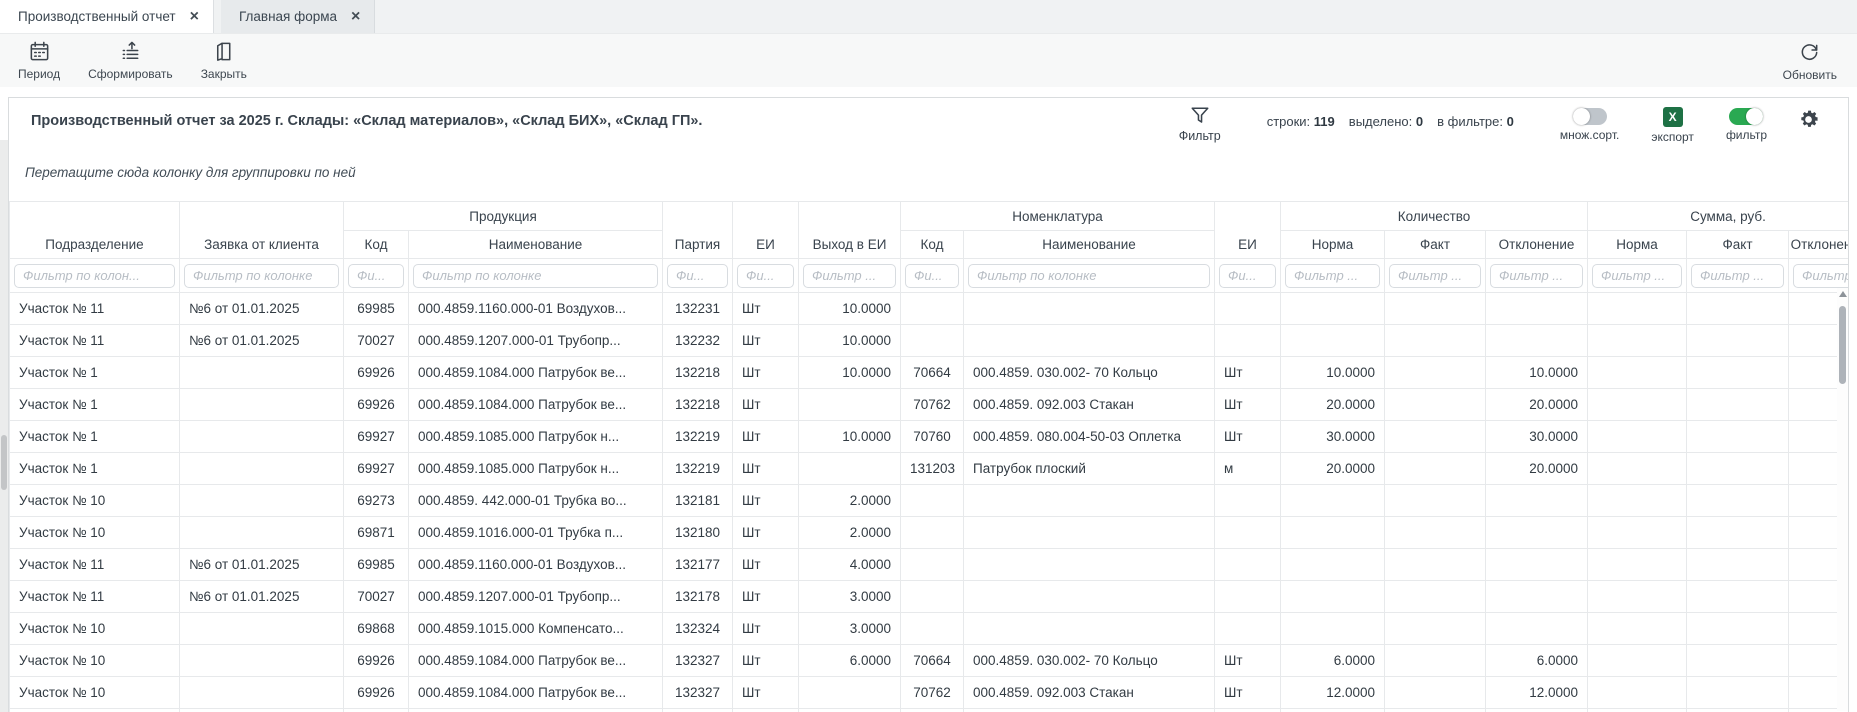 This screenshot has width=1857, height=712. What do you see at coordinates (1200, 124) in the screenshot?
I see `filter-button: Фильтр` at bounding box center [1200, 124].